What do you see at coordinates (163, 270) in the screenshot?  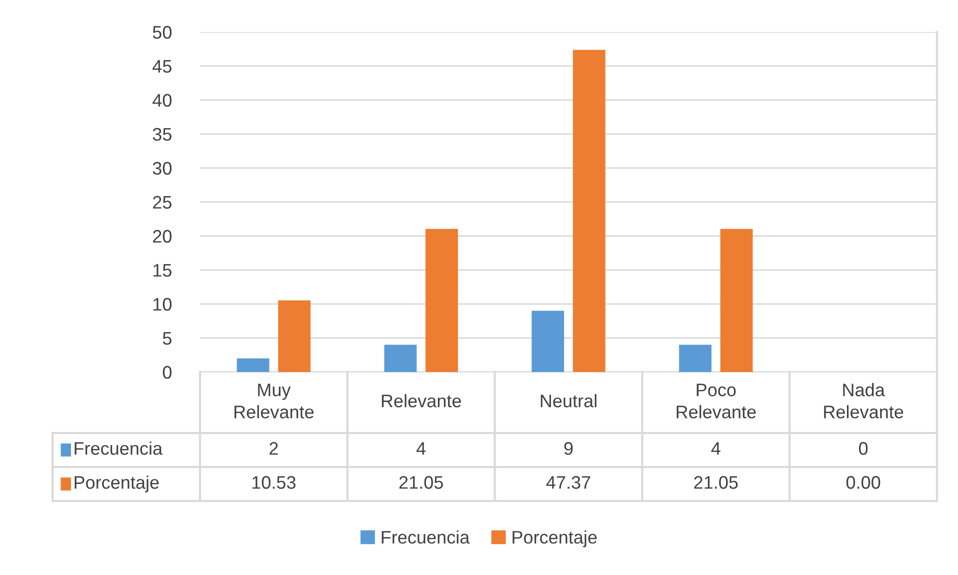 I see `y-tick-label: 15` at bounding box center [163, 270].